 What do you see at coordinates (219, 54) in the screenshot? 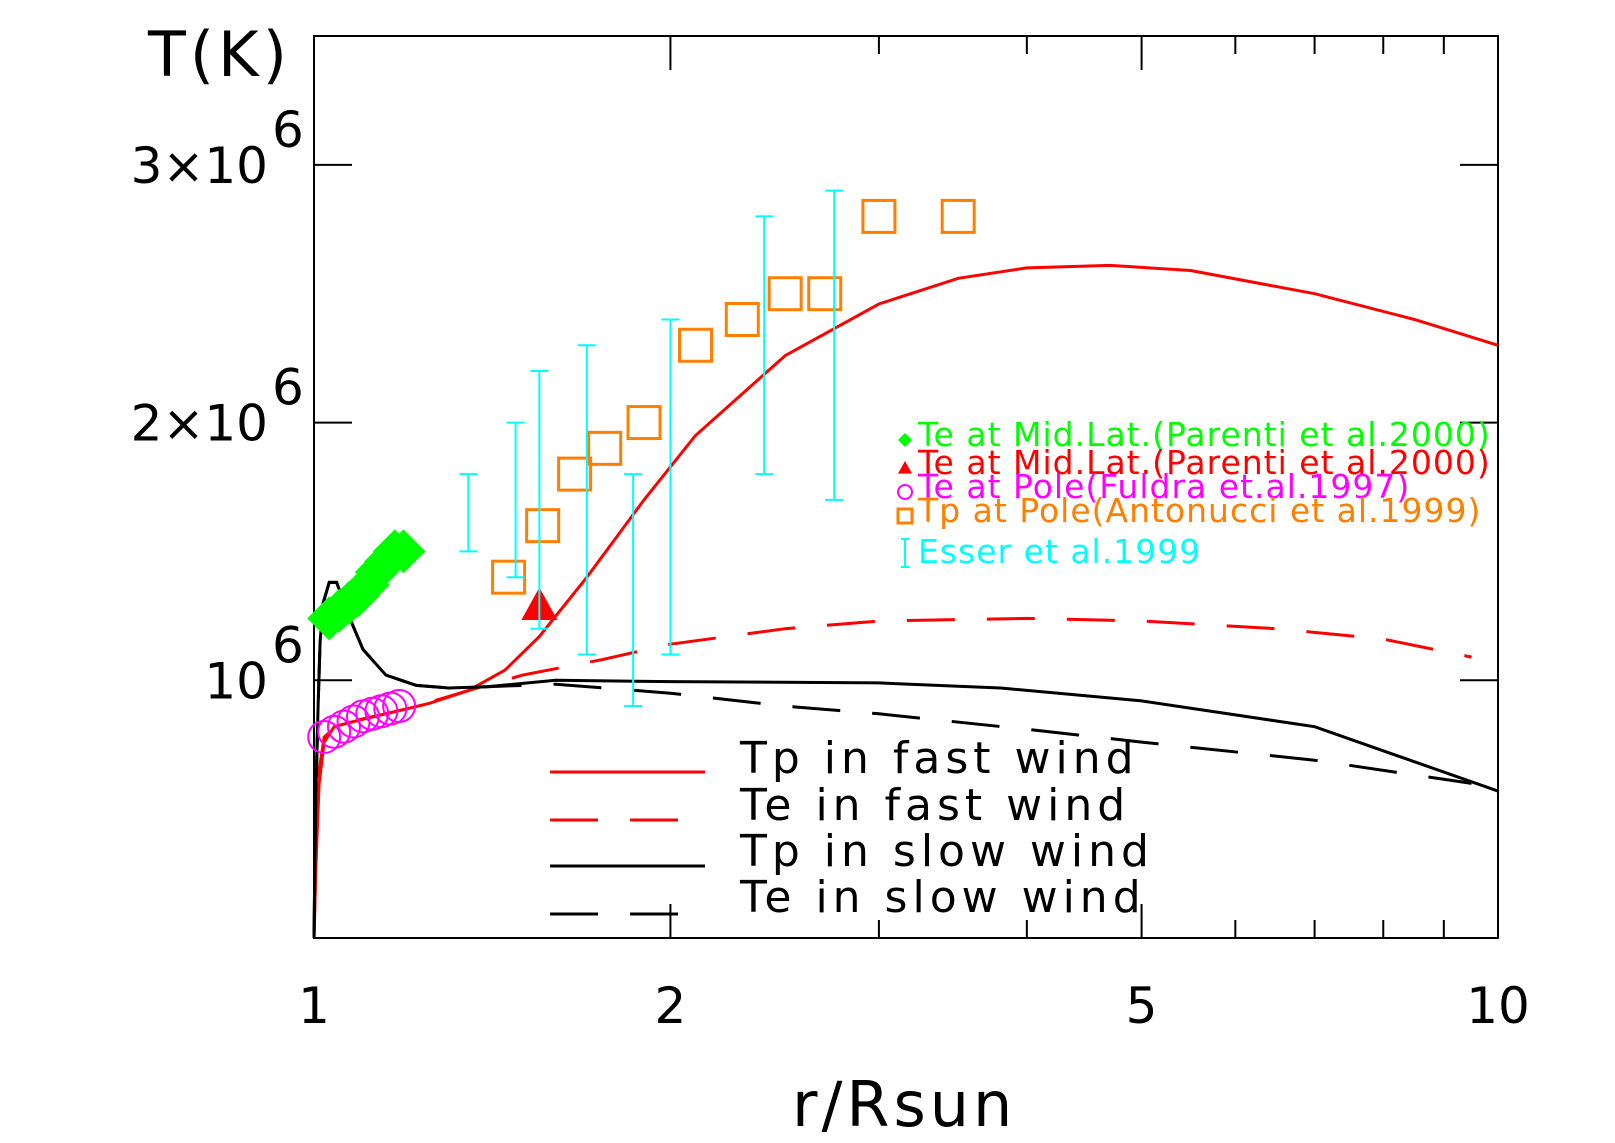
I see `y-axis-title: T(K)` at bounding box center [219, 54].